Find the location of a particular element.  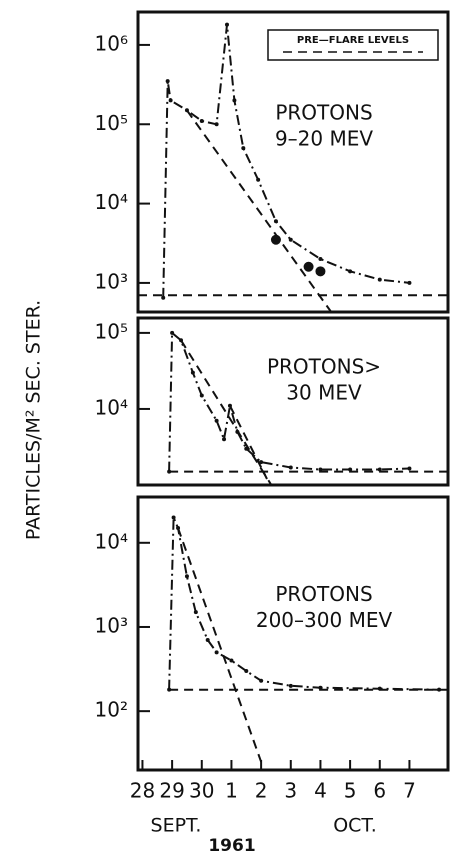

x-tick-label: 2 is located at coordinates (261, 791).